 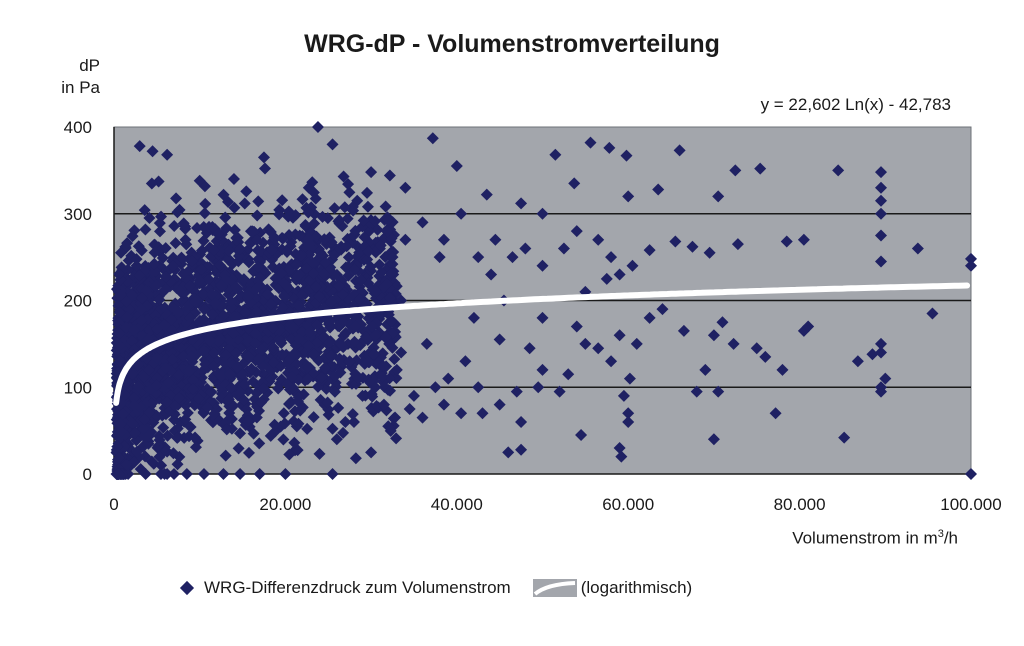 What do you see at coordinates (865, 538) in the screenshot?
I see `x-axis-label-text: Volumenstrom in m` at bounding box center [865, 538].